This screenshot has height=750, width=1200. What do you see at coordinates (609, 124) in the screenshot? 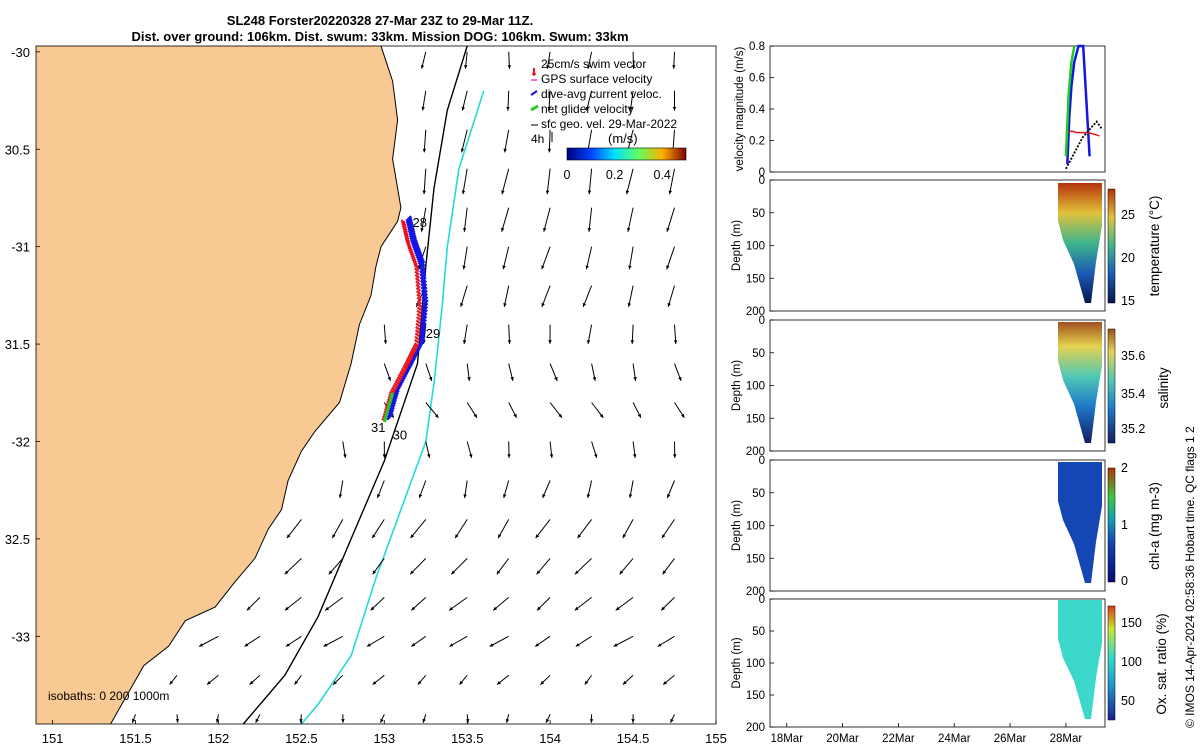
I see `legend-geo-label: sfc geo. vel. 29-Mar-2022` at bounding box center [609, 124].